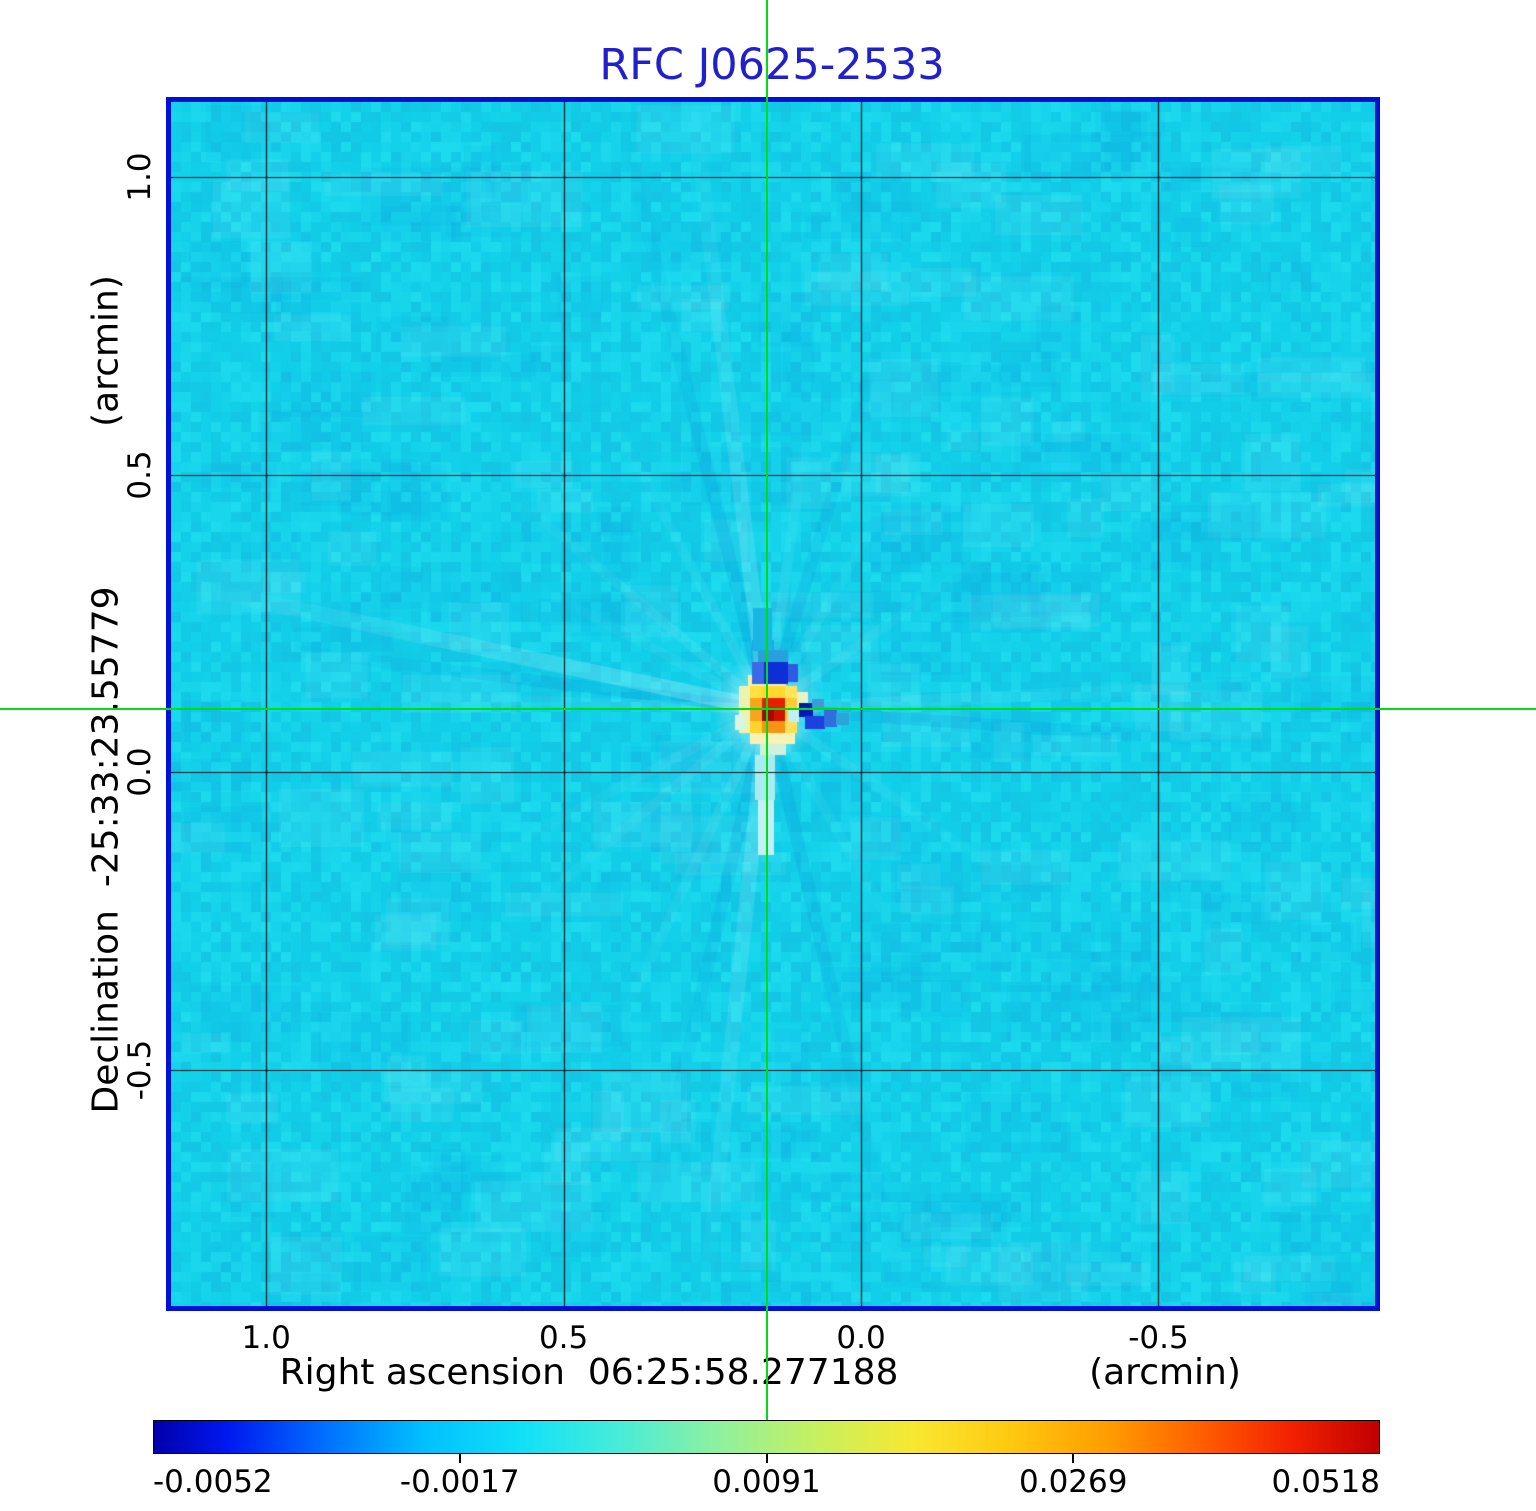 This screenshot has width=1536, height=1511. What do you see at coordinates (266, 1338) in the screenshot?
I see `x-tick-label: 1.0` at bounding box center [266, 1338].